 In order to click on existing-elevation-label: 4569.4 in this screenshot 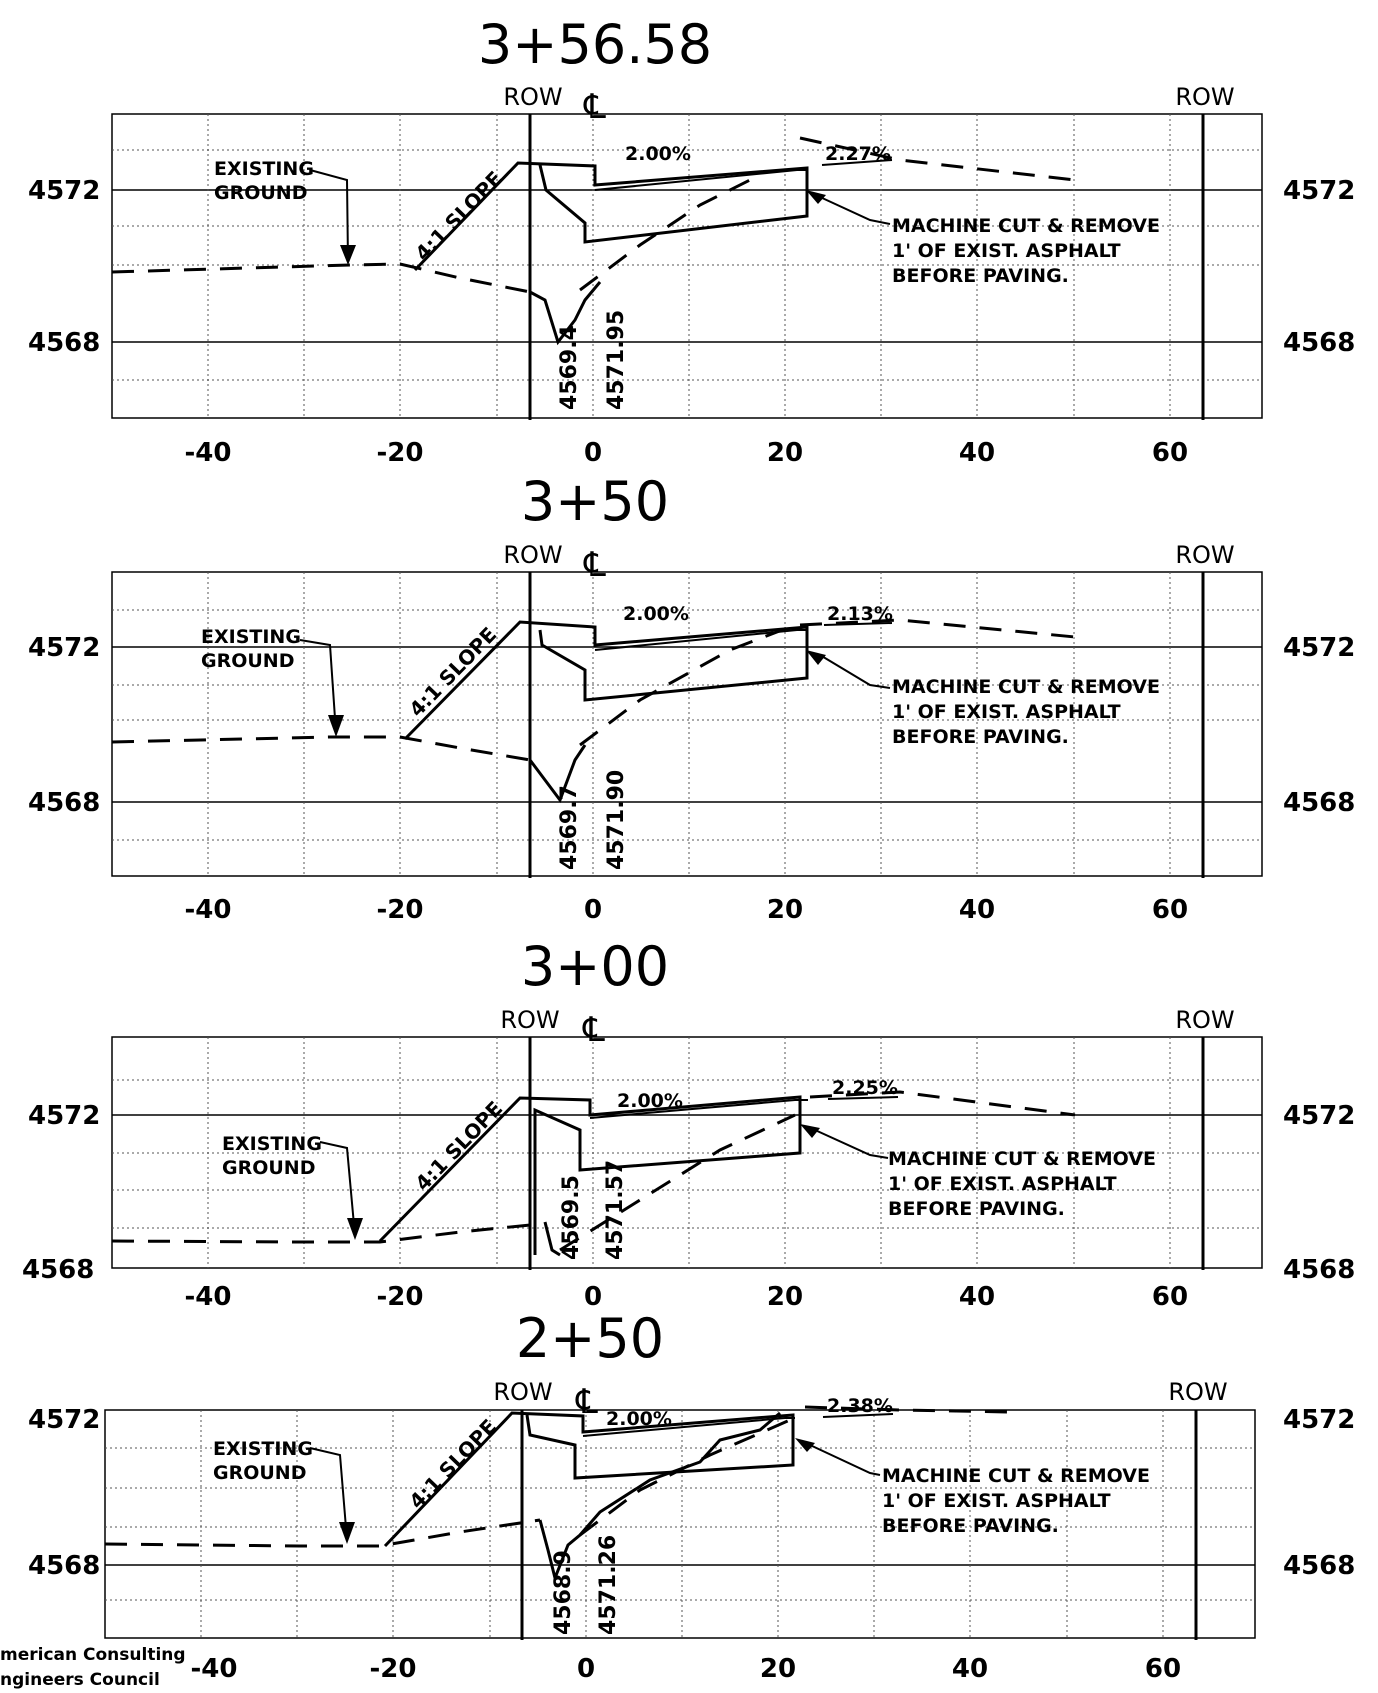, I will do `click(569, 367)`.